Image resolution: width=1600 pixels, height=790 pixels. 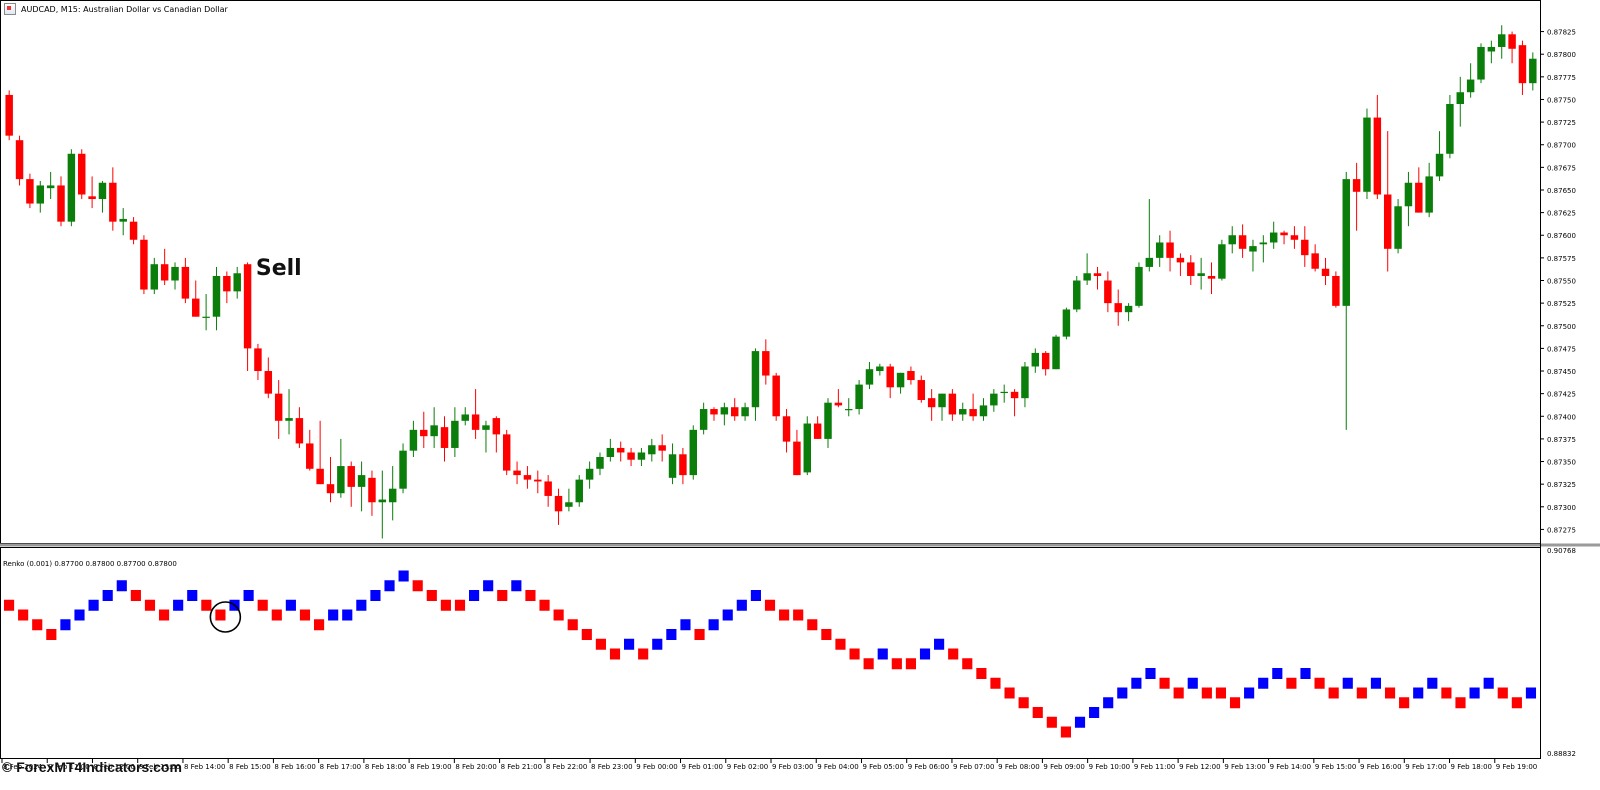 I want to click on time-tick-label: 9 Feb 06:00, so click(x=928, y=767).